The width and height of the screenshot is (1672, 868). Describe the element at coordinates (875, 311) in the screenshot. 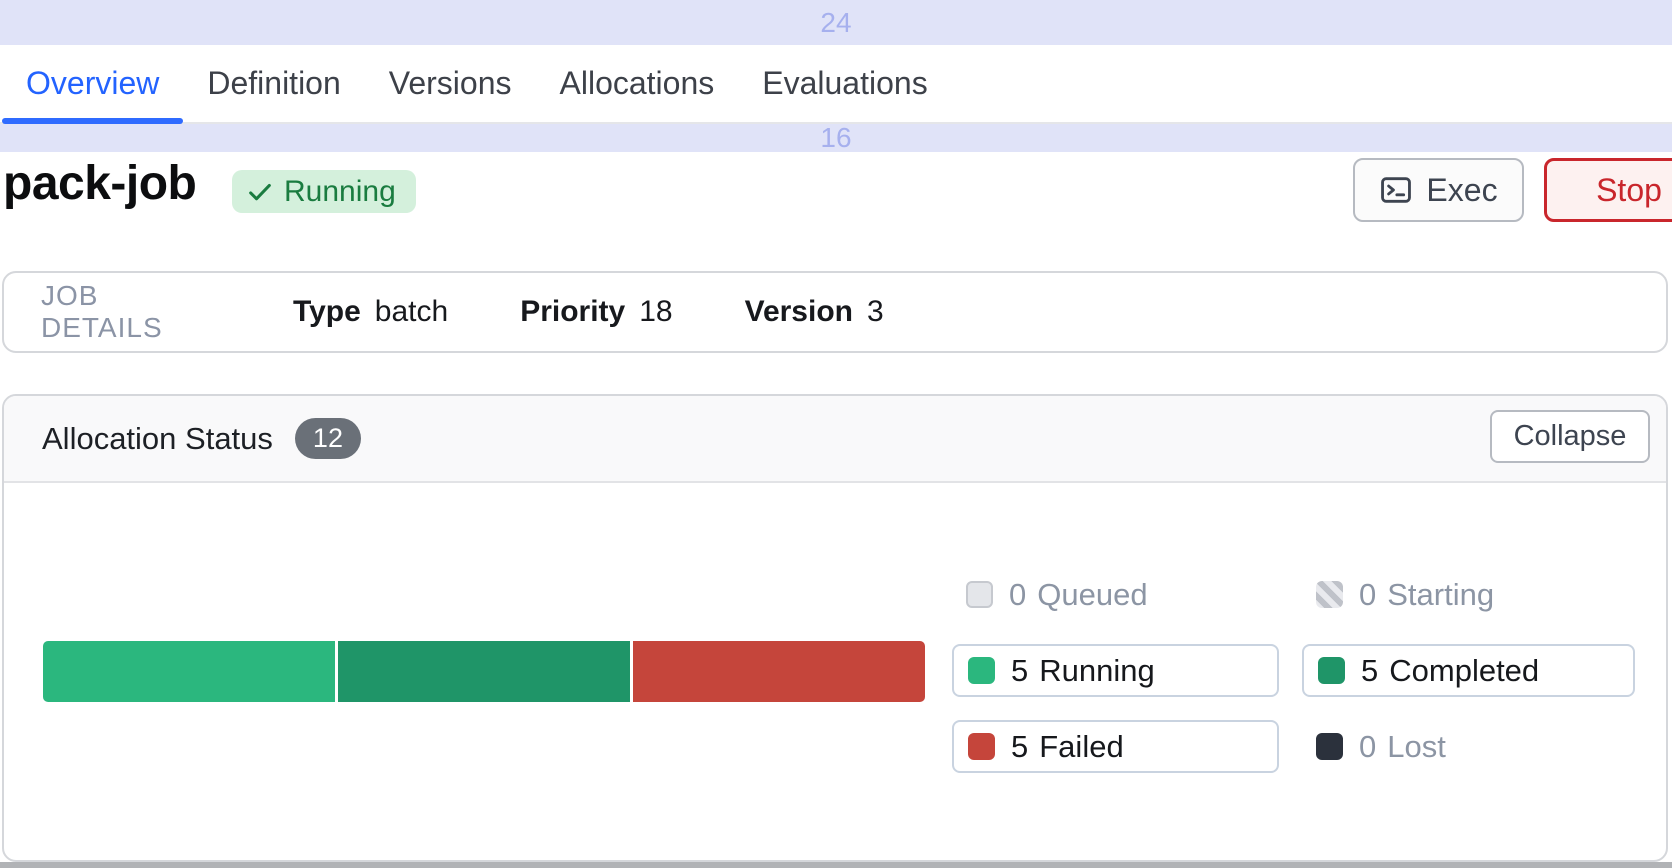

I see `field-value: 3` at that location.